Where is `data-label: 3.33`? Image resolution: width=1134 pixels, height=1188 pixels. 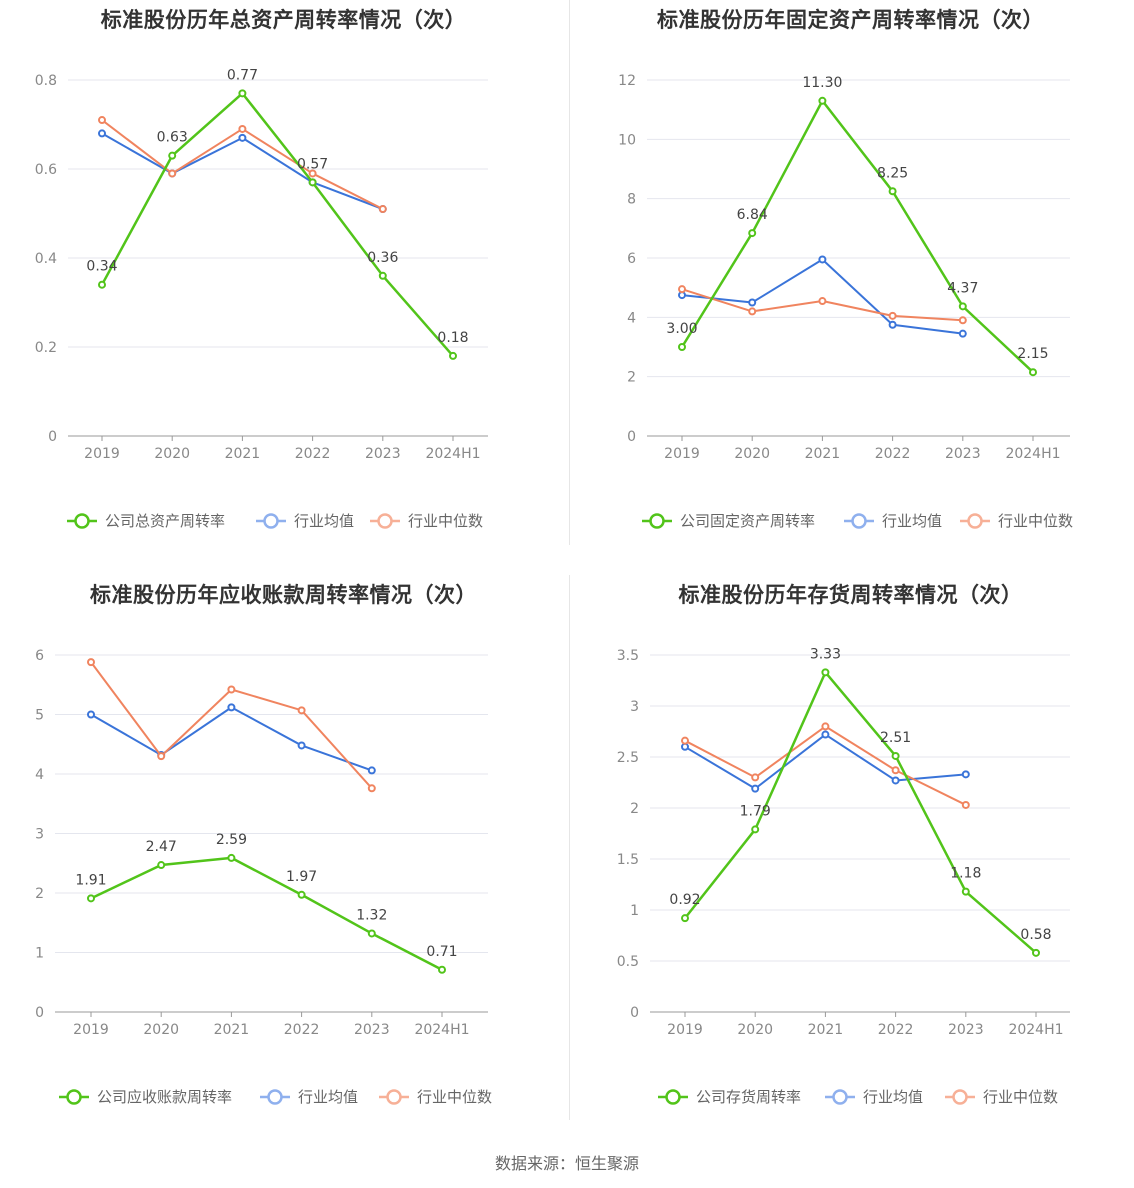
data-label: 3.33 is located at coordinates (825, 654).